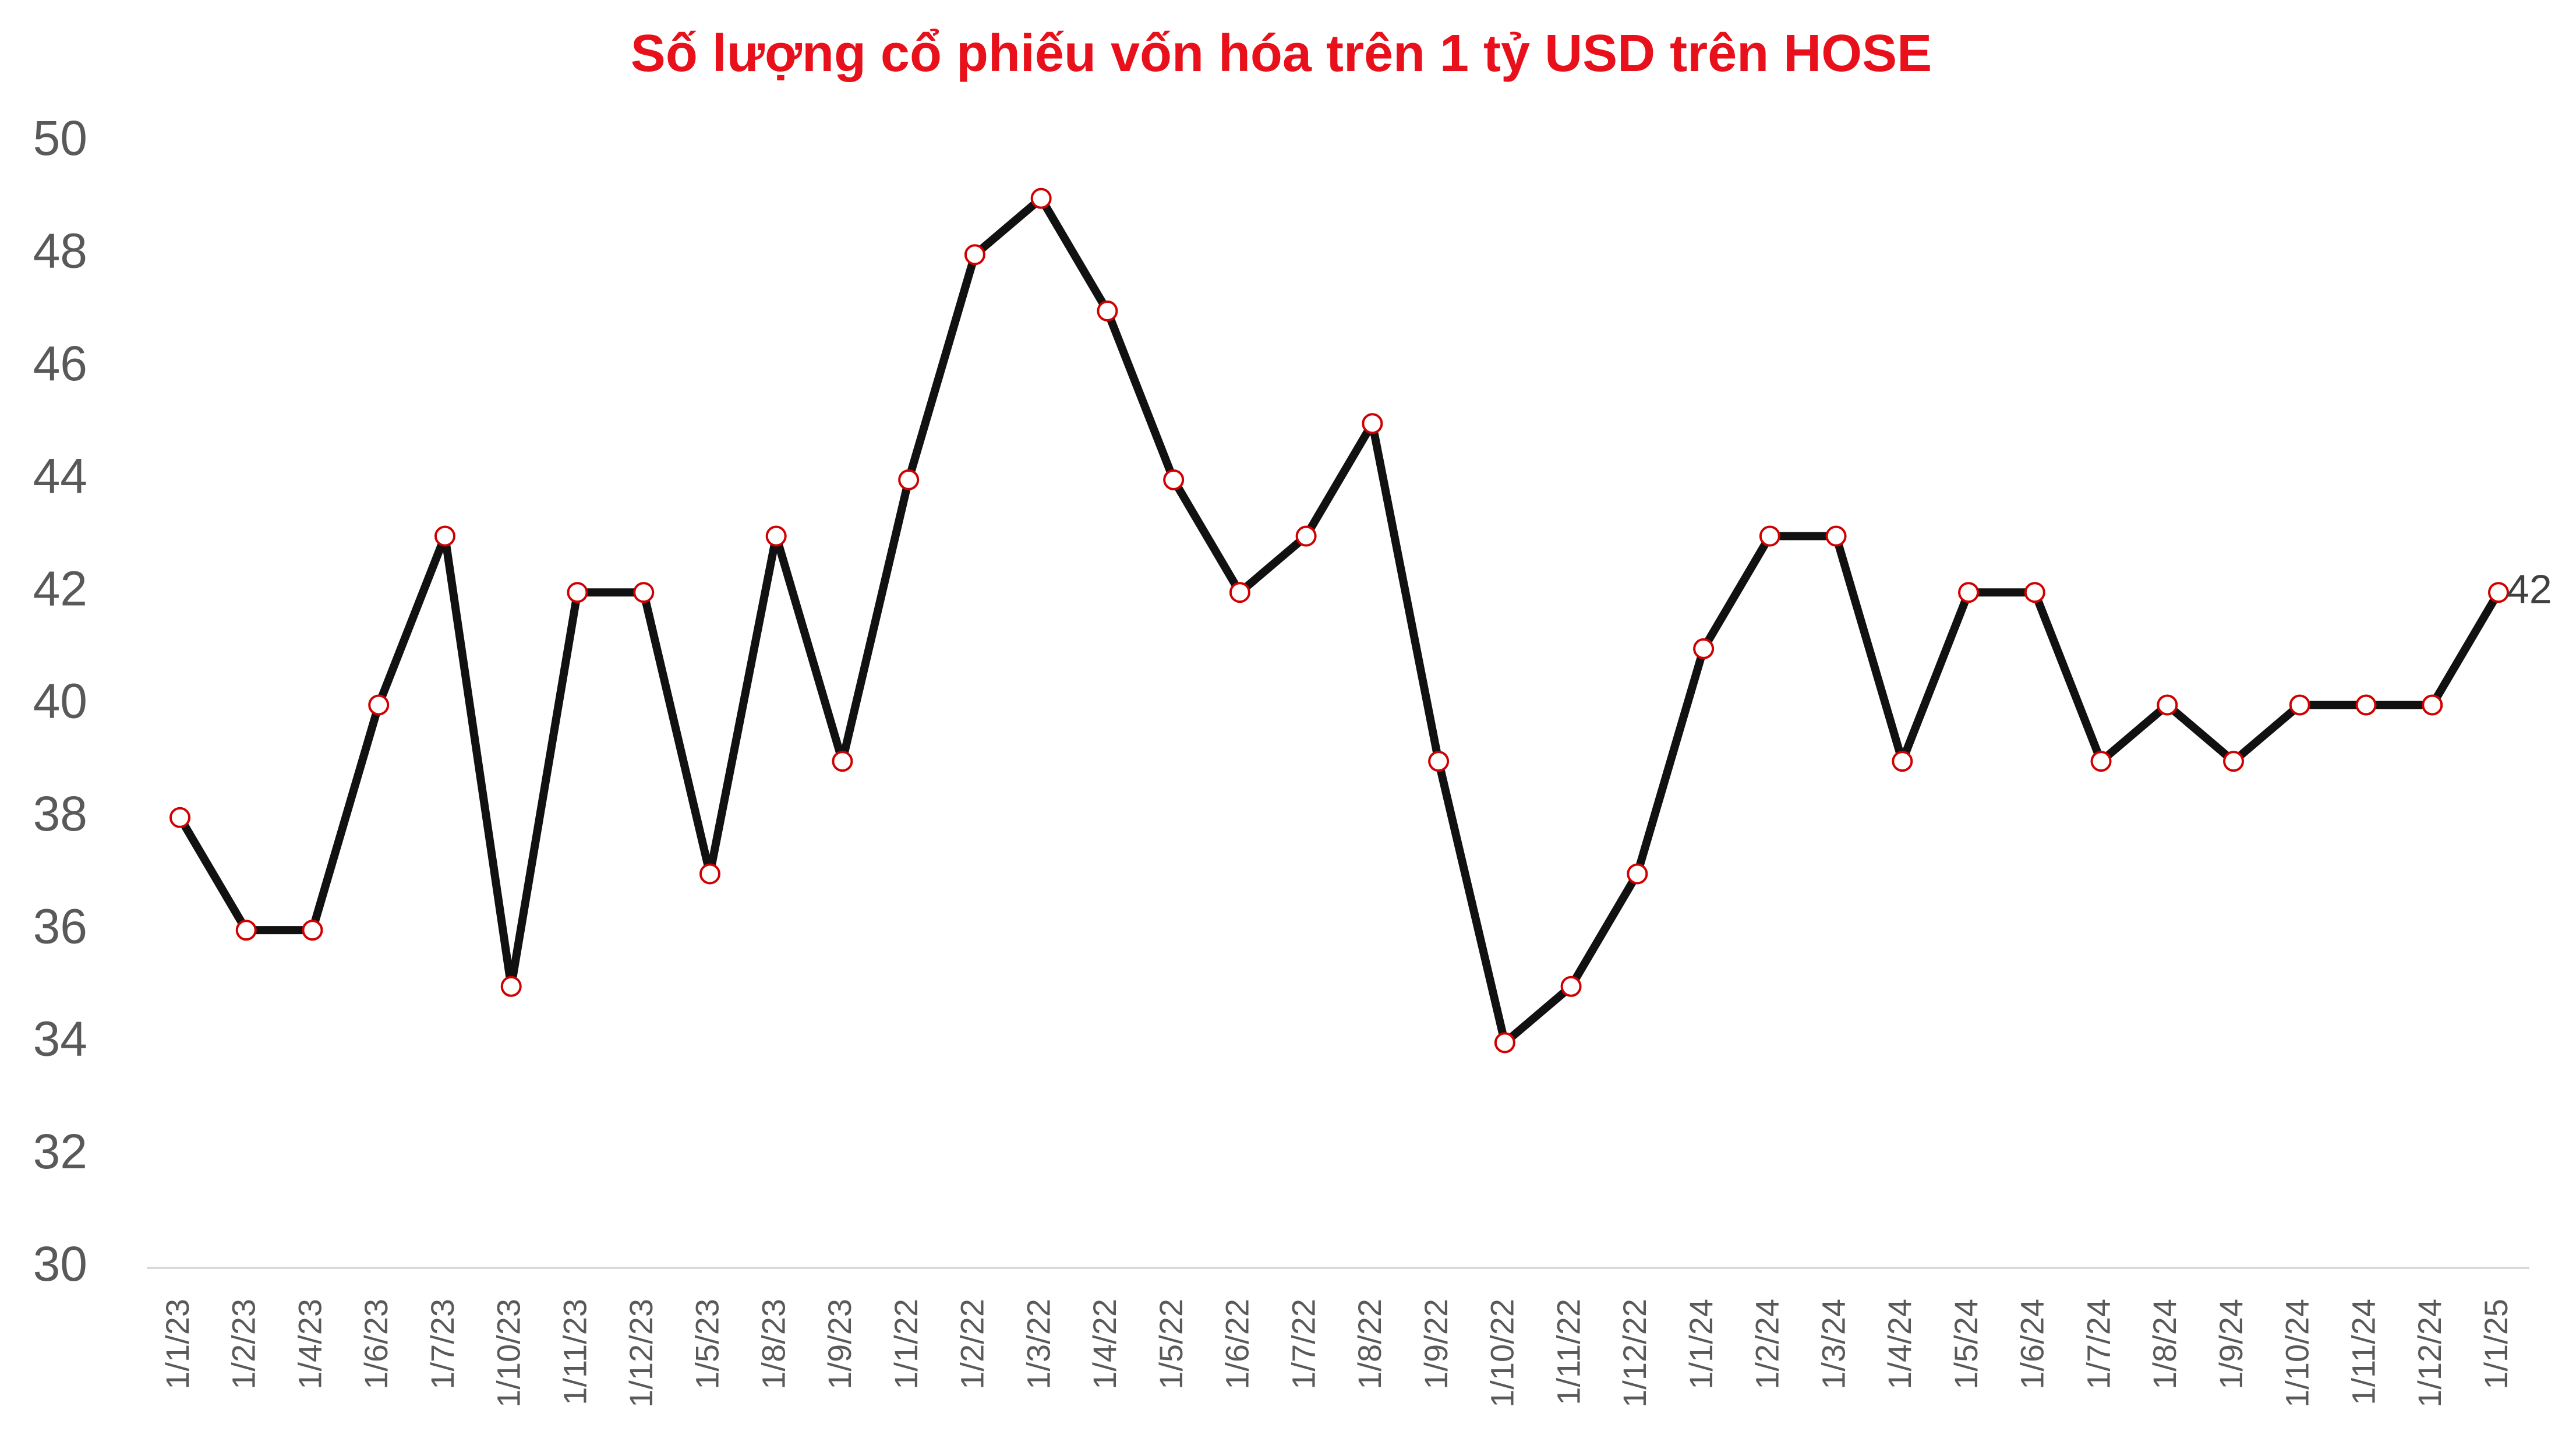 Image resolution: width=2562 pixels, height=1456 pixels. What do you see at coordinates (1833, 1344) in the screenshot?
I see `x-tick-label: 1/3/24` at bounding box center [1833, 1344].